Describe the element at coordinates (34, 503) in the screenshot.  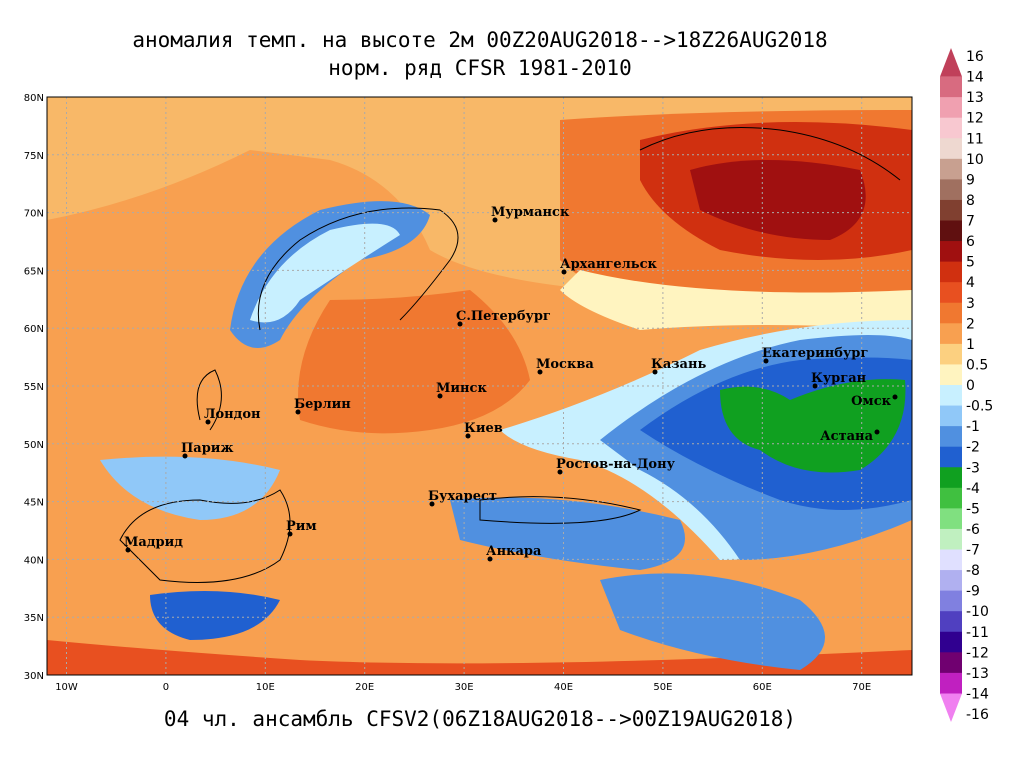
I see `lat-label: 45N` at that location.